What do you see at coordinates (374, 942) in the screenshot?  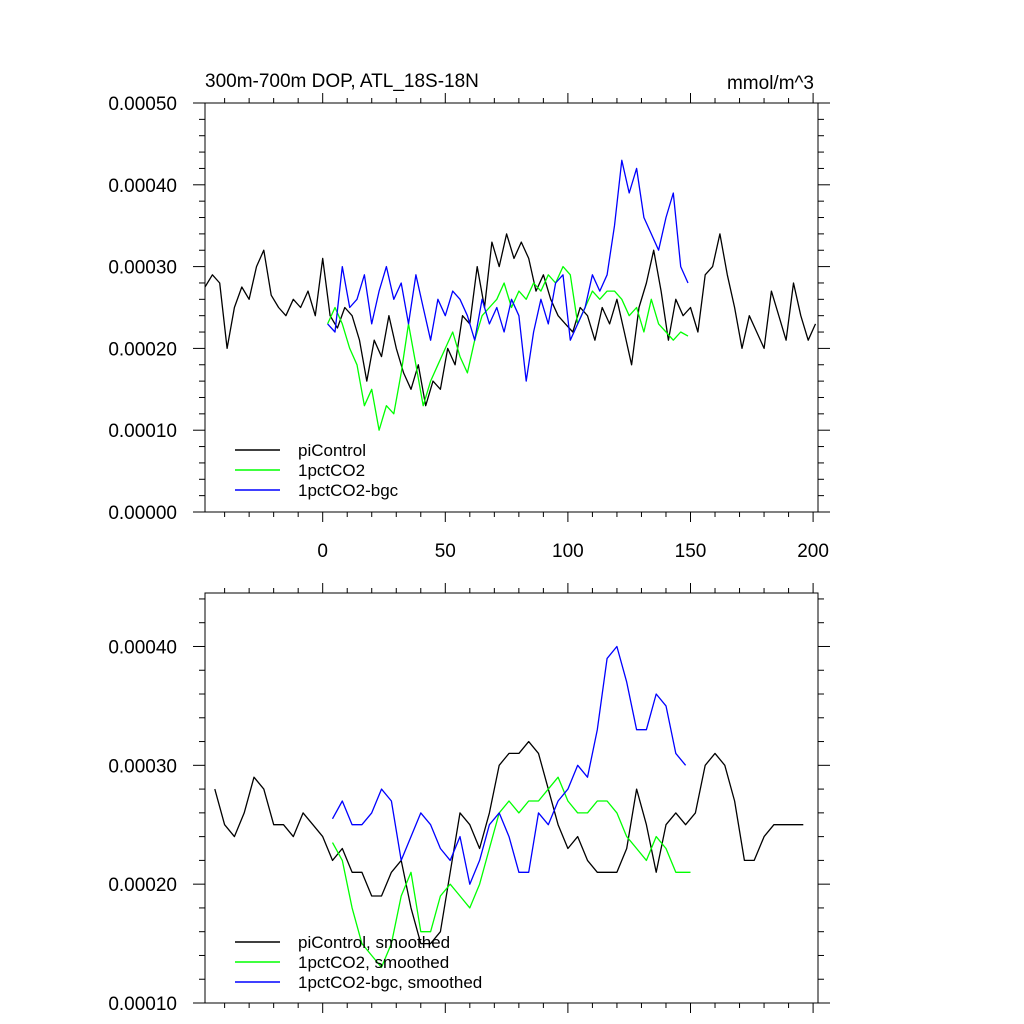 I see `legend-label: piControl, smoothed` at bounding box center [374, 942].